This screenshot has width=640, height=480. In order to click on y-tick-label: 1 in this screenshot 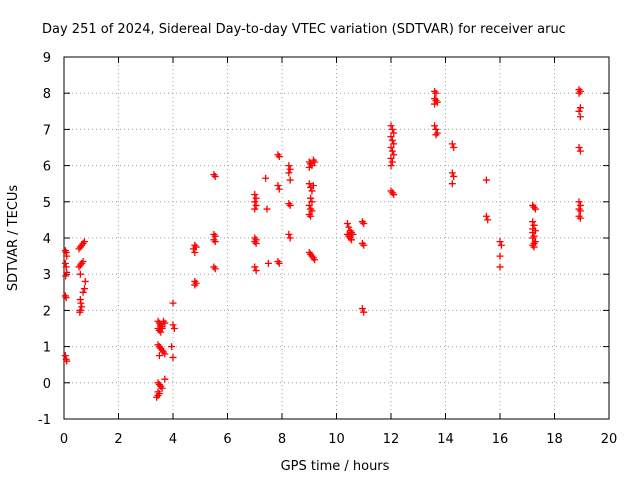, I will do `click(47, 348)`.